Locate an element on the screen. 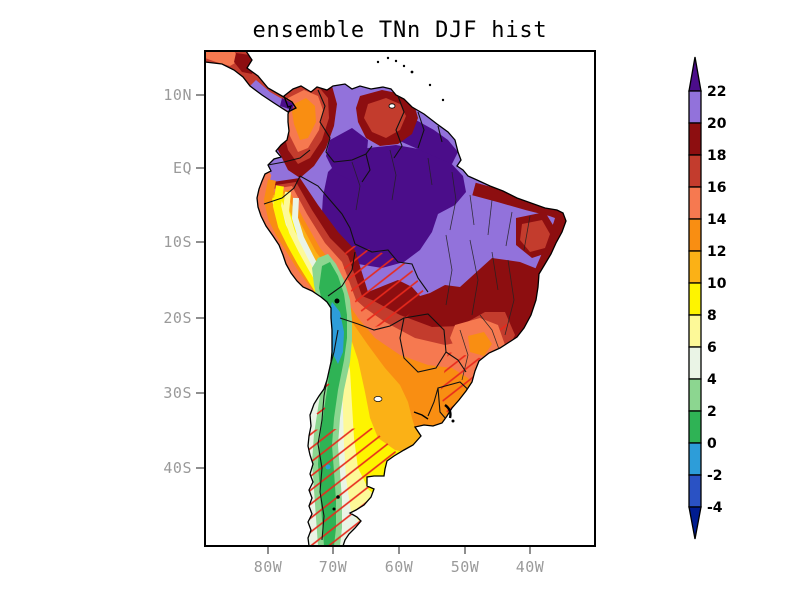 The image size is (800, 600). x-tick-label-70w: 70W is located at coordinates (333, 567).